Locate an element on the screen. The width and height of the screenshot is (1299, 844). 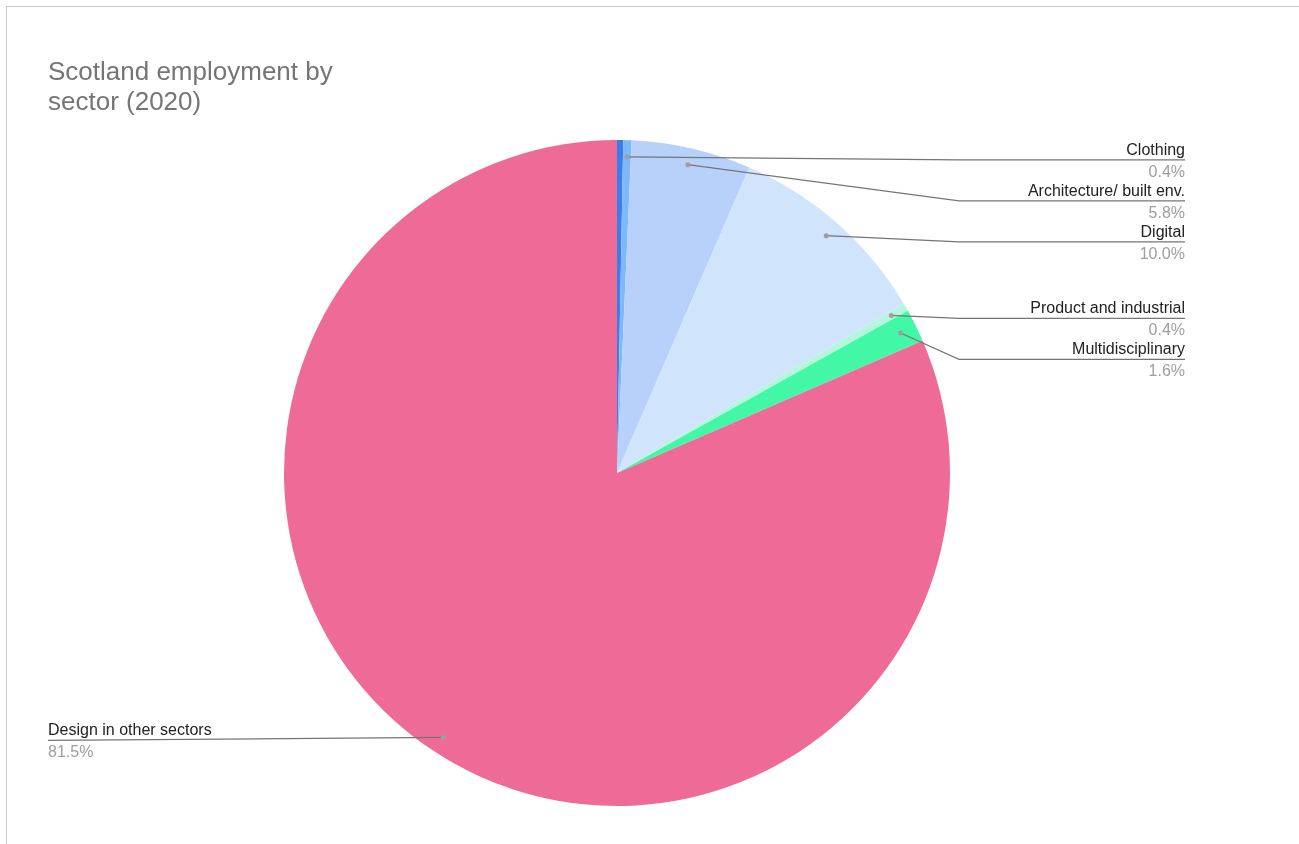
slice-label: Design in other sectors is located at coordinates (130, 730).